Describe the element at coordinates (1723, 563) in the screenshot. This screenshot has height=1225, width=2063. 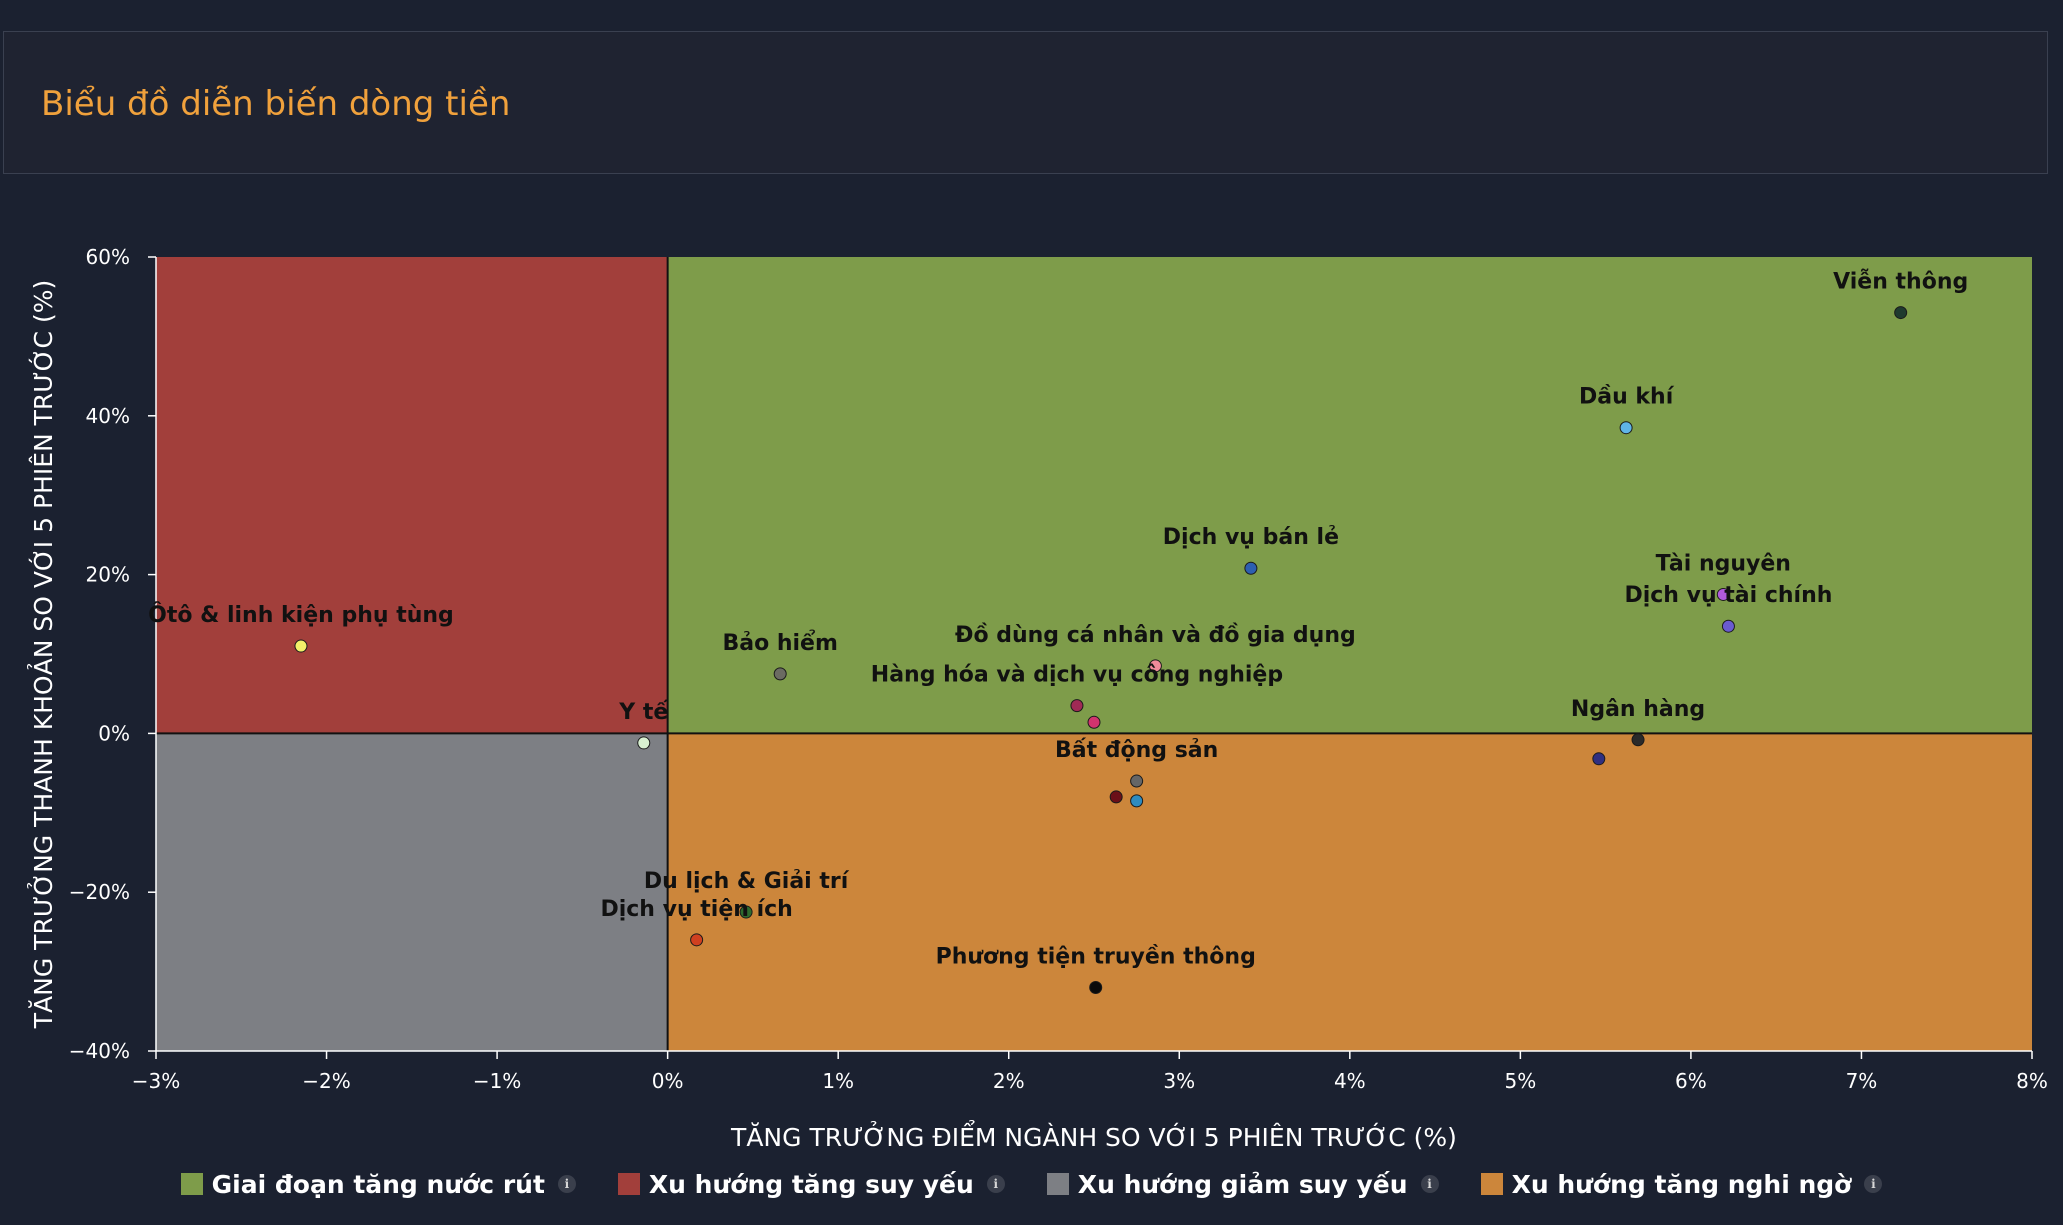
I see `data-point-label: Tài nguyên` at that location.